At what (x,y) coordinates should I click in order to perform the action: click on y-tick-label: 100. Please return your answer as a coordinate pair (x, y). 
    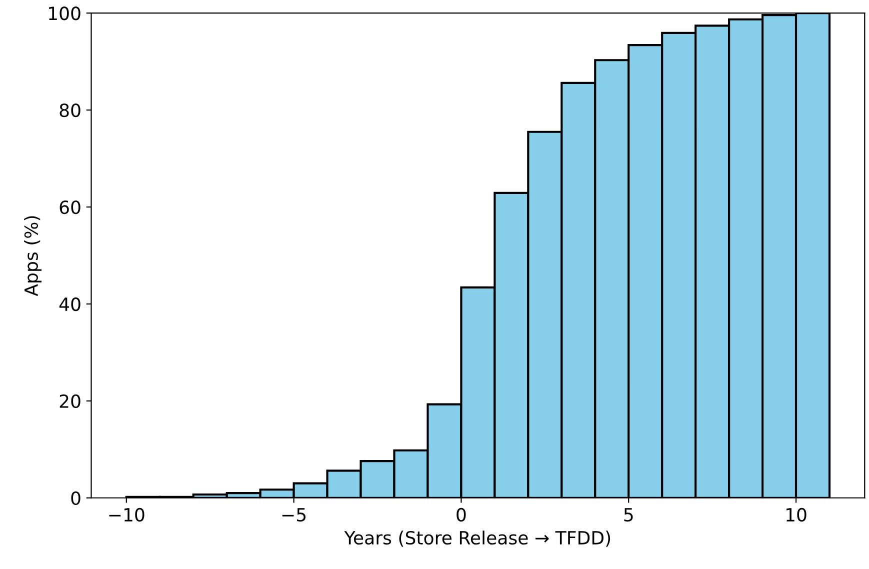
    Looking at the image, I should click on (64, 13).